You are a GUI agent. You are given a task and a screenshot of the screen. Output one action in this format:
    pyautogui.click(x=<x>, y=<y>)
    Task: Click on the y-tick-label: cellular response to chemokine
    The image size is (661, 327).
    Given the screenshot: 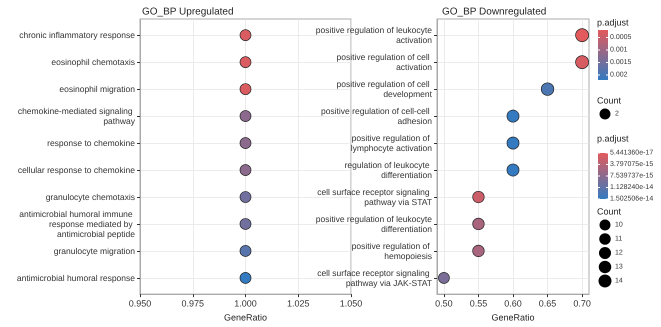 What is the action you would take?
    pyautogui.click(x=77, y=170)
    